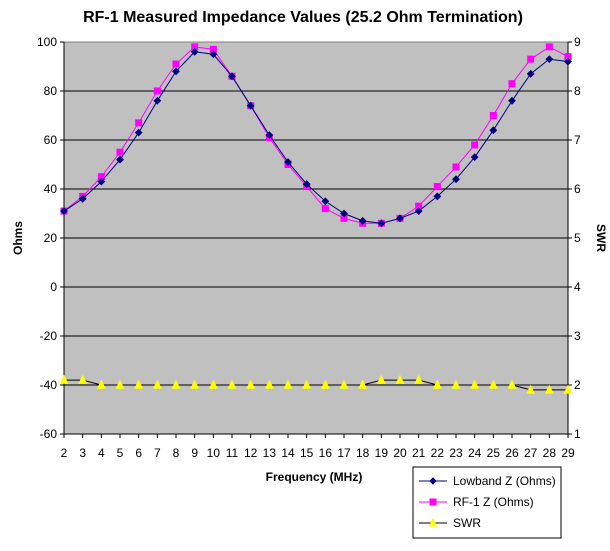  What do you see at coordinates (18, 238) in the screenshot?
I see `y-axis-title: Ohms` at bounding box center [18, 238].